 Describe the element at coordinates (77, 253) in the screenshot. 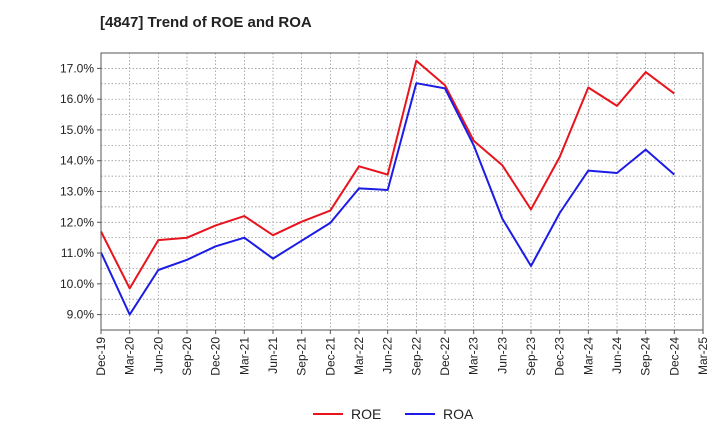

I see `y-tick-label: 11.0%` at that location.